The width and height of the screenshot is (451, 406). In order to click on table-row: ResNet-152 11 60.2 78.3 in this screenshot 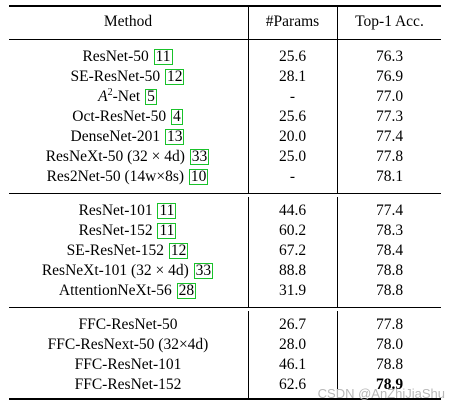, I will do `click(225, 231)`.